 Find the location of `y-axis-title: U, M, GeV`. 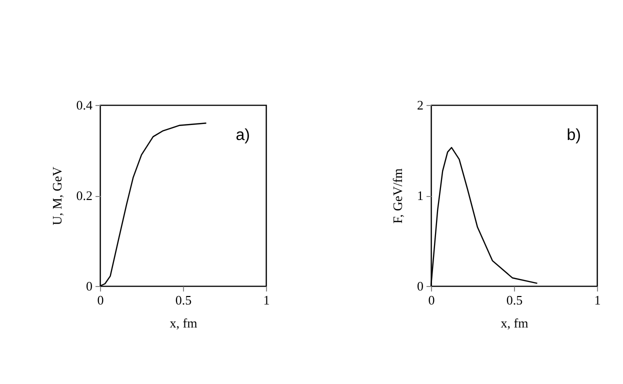

y-axis-title: U, M, GeV is located at coordinates (56, 196).